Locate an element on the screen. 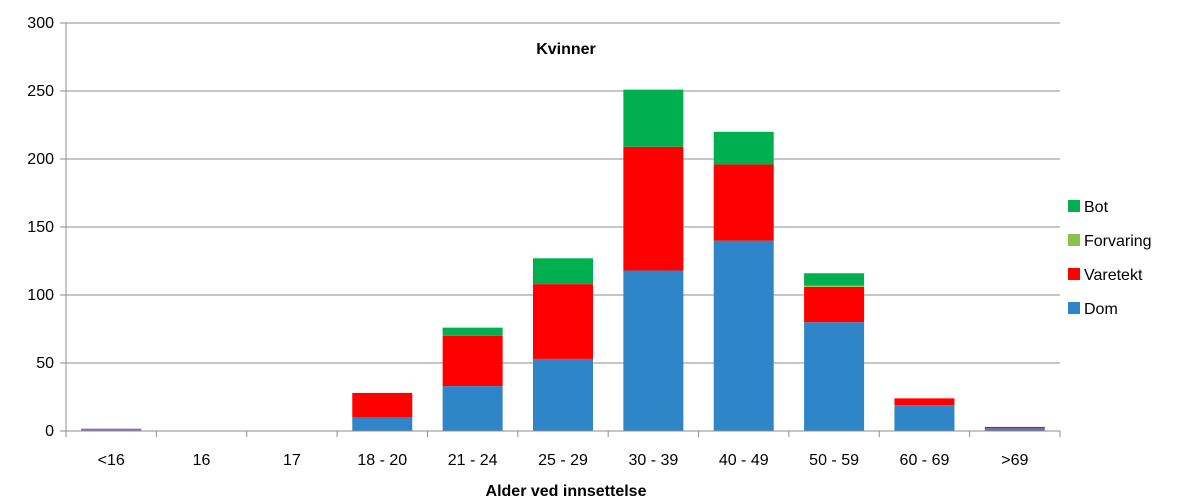  y-tick-label: 50 is located at coordinates (45, 363).